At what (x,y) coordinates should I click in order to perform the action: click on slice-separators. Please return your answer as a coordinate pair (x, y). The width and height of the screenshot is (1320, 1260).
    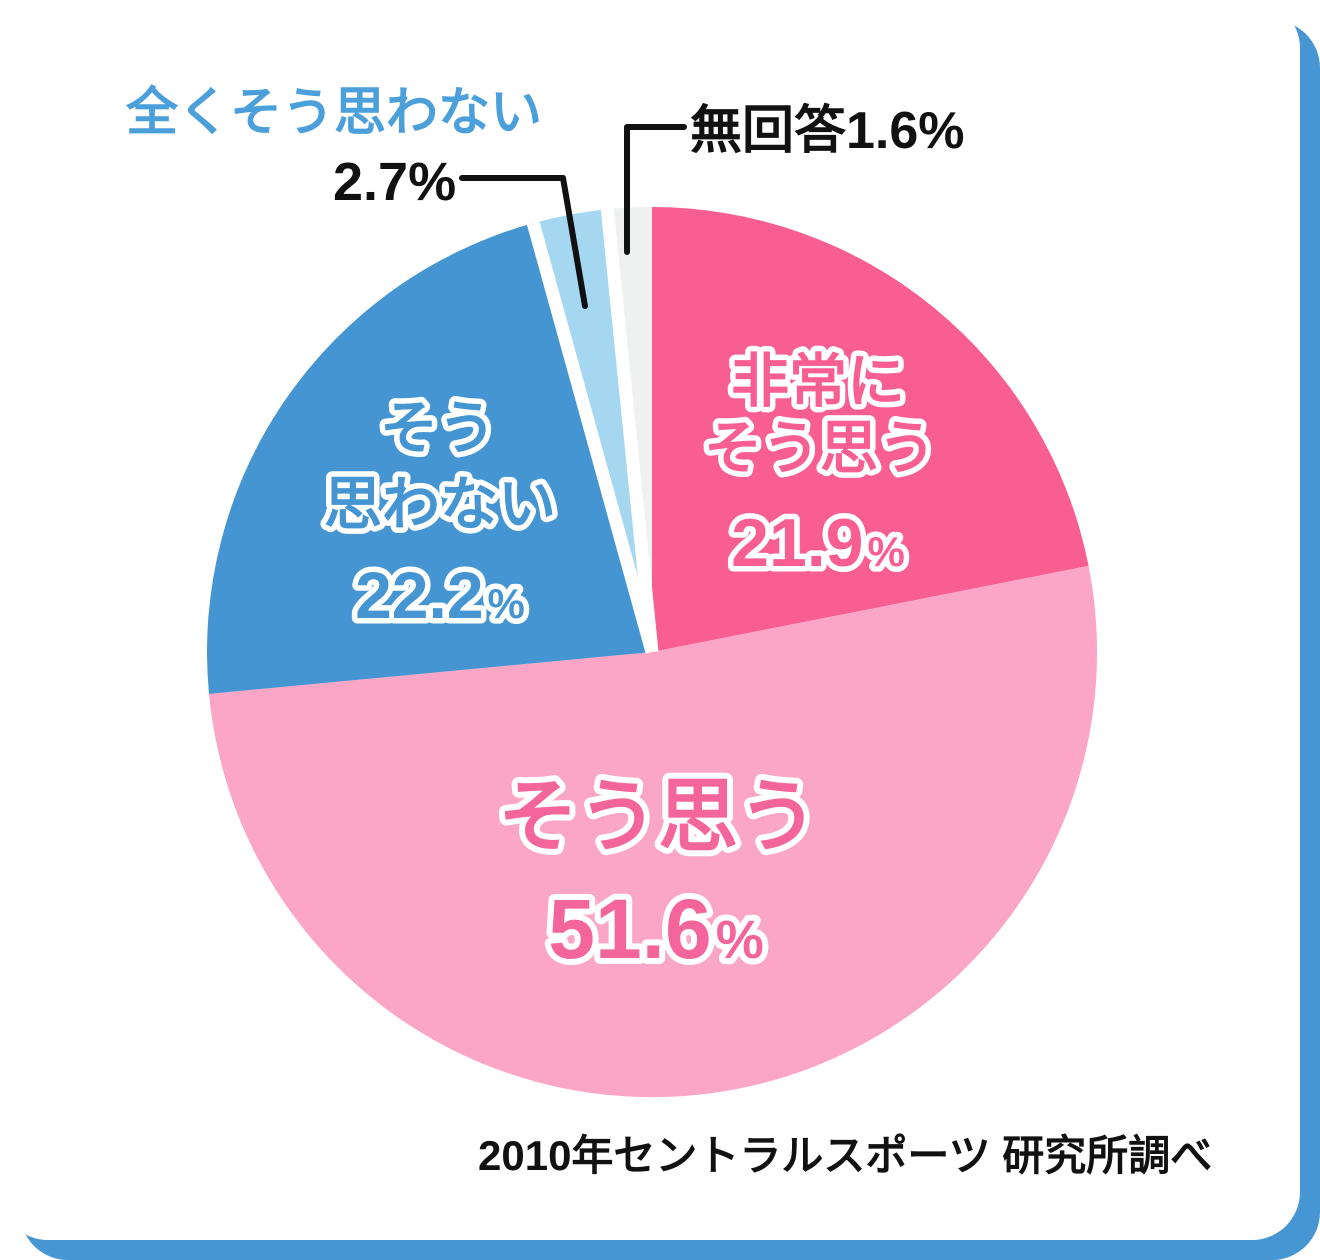
    Looking at the image, I should click on (592, 431).